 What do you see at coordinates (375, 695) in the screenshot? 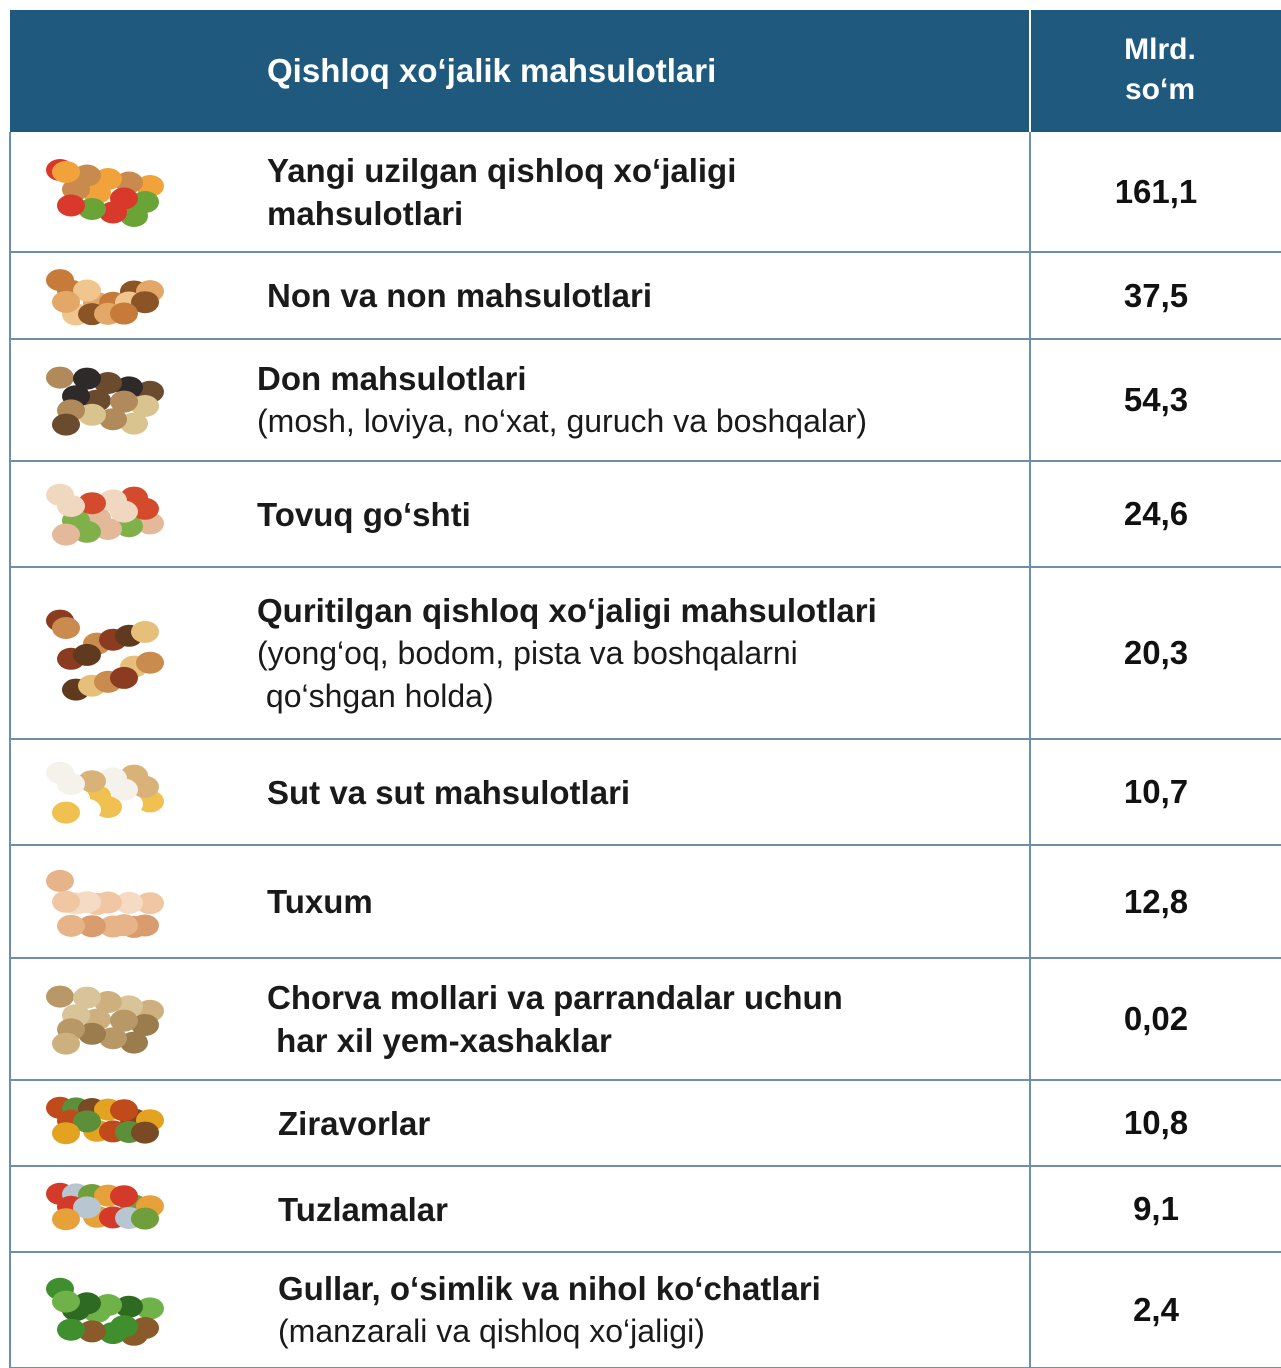
I see `product-subtitle: qo‘shgan holda)` at bounding box center [375, 695].